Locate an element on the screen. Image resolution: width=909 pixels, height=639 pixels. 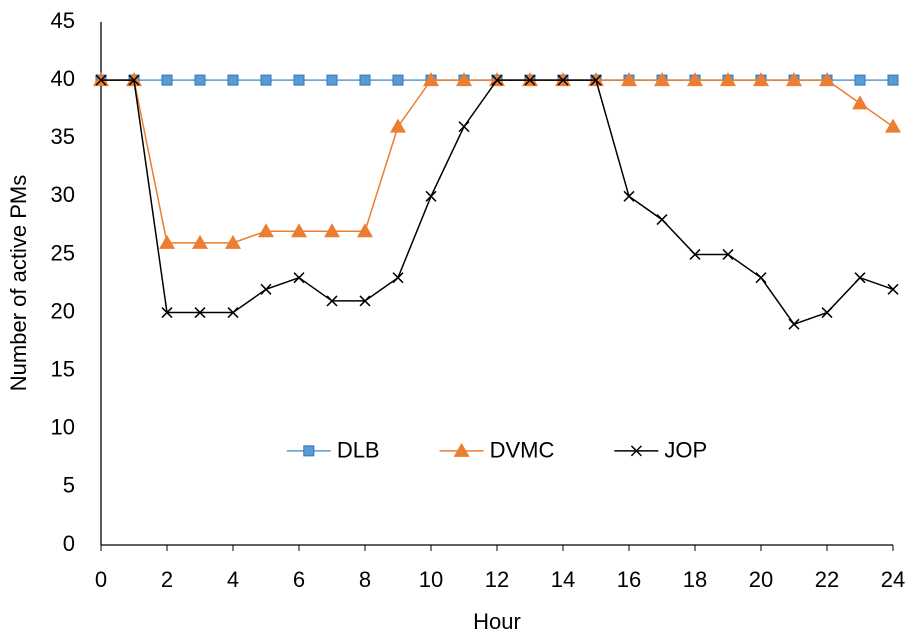
x-tick-label: 6 is located at coordinates (299, 579).